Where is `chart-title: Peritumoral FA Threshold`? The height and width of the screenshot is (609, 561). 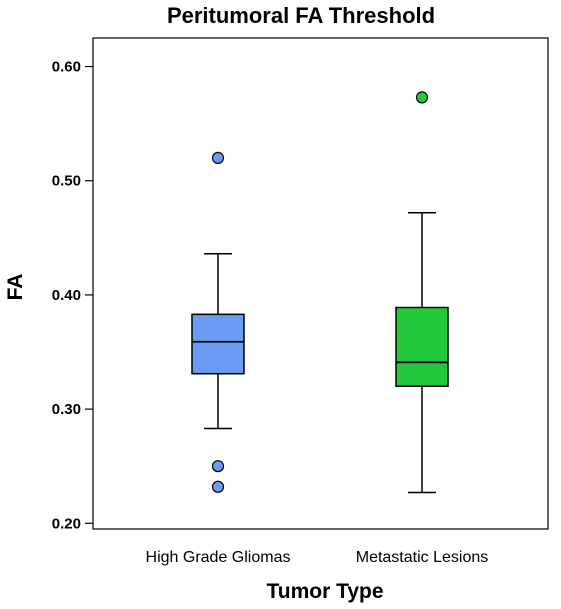 chart-title: Peritumoral FA Threshold is located at coordinates (301, 15).